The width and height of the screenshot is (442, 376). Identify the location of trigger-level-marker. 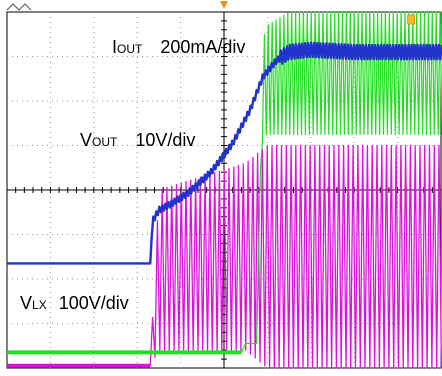
(411, 19).